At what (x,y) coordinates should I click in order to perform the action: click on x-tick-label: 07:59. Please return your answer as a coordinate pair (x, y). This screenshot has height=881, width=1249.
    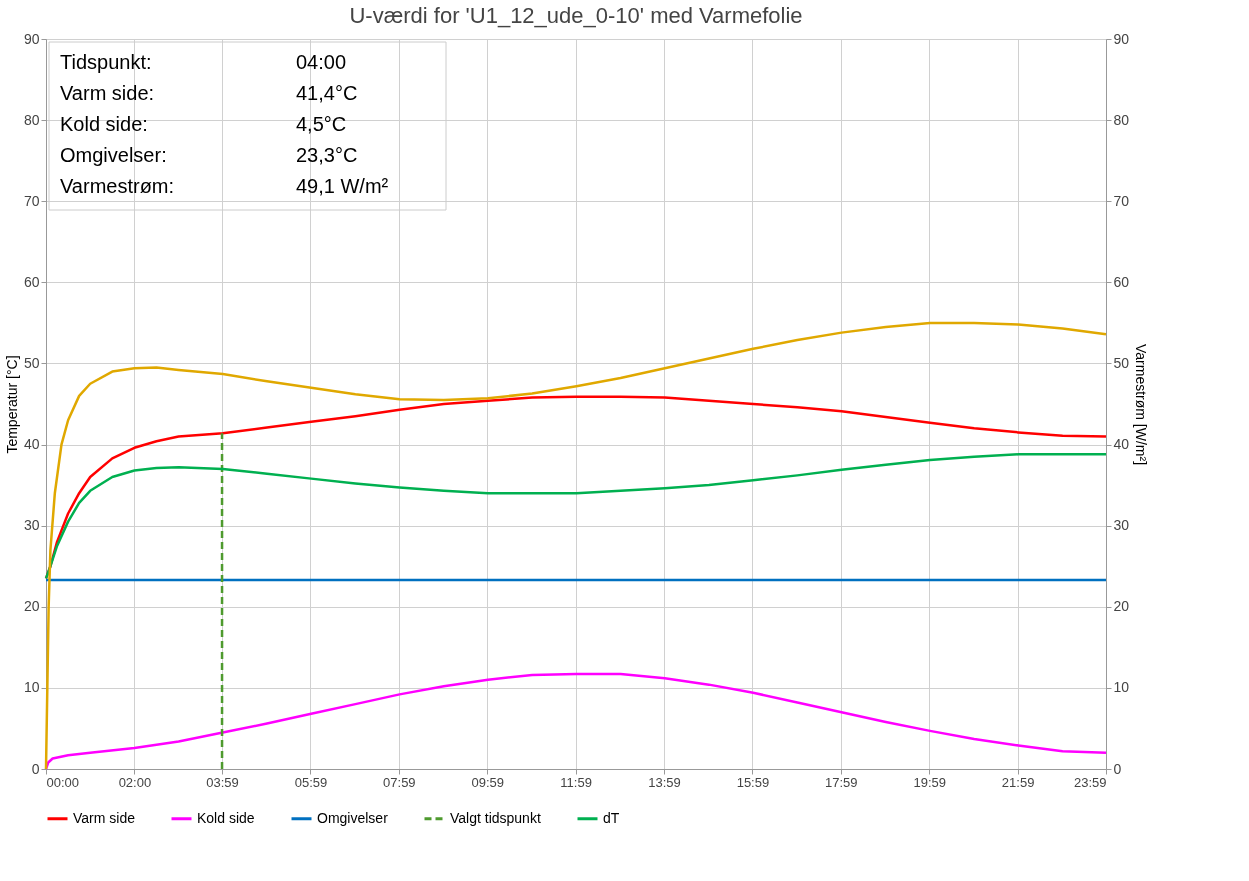
    Looking at the image, I should click on (399, 782).